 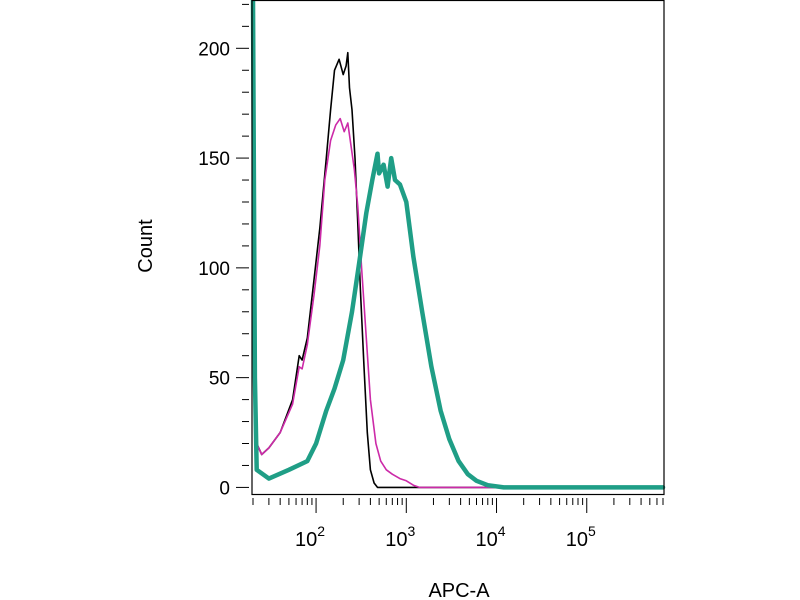 What do you see at coordinates (219, 379) in the screenshot?
I see `y-tick-label: 50` at bounding box center [219, 379].